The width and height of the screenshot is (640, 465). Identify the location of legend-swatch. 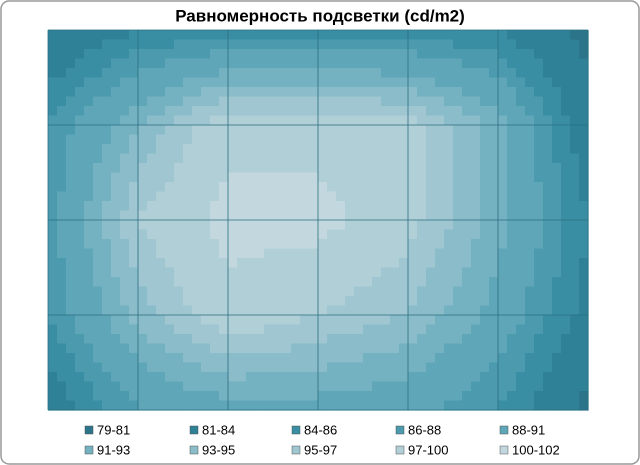
(296, 450).